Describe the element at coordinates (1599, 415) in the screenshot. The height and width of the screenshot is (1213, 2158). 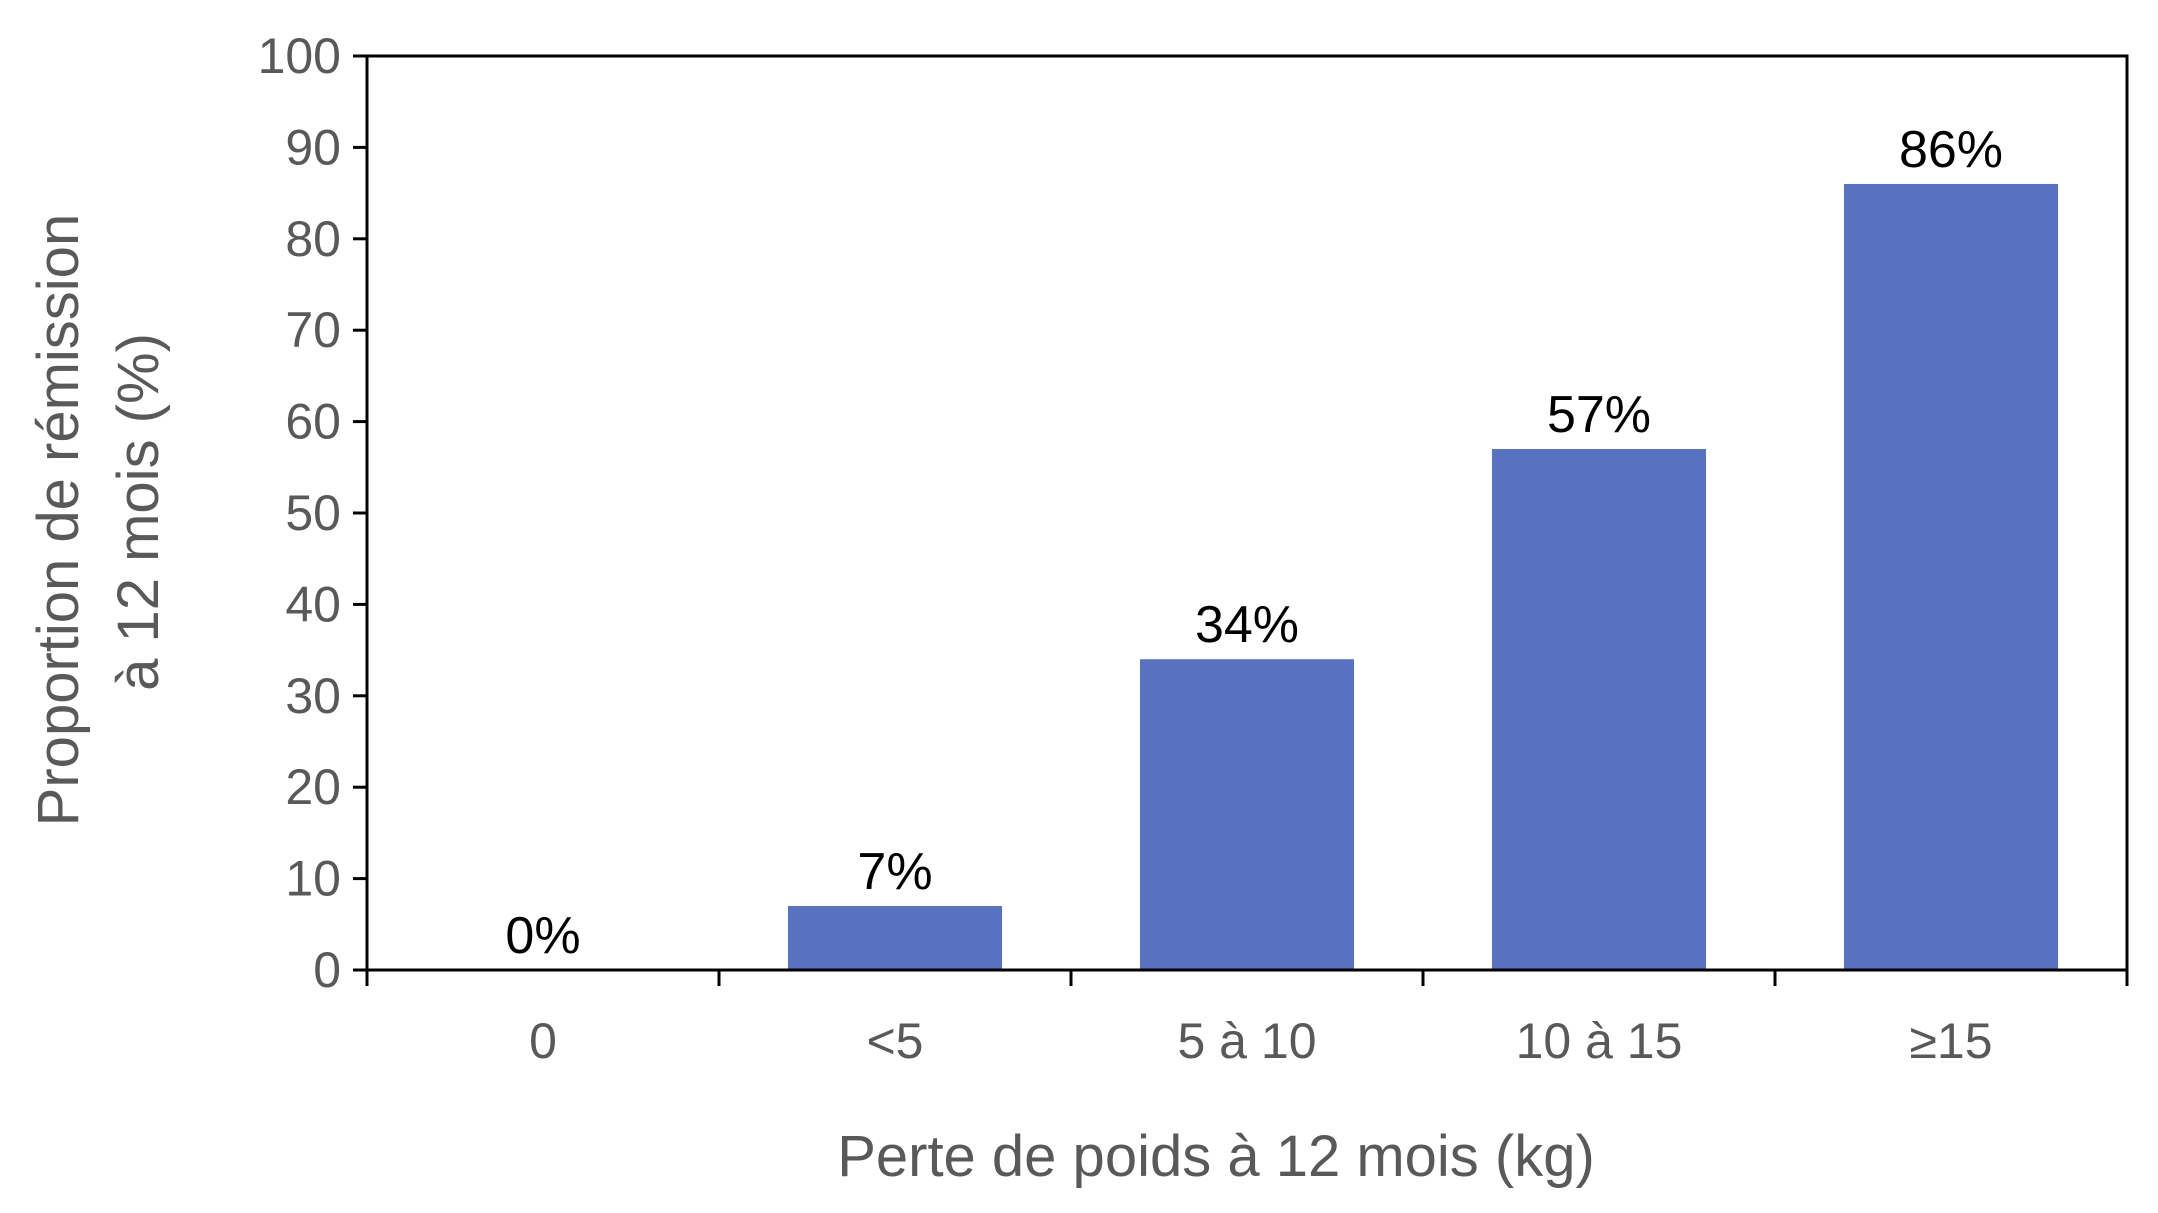
I see `data-label-3: 57%` at that location.